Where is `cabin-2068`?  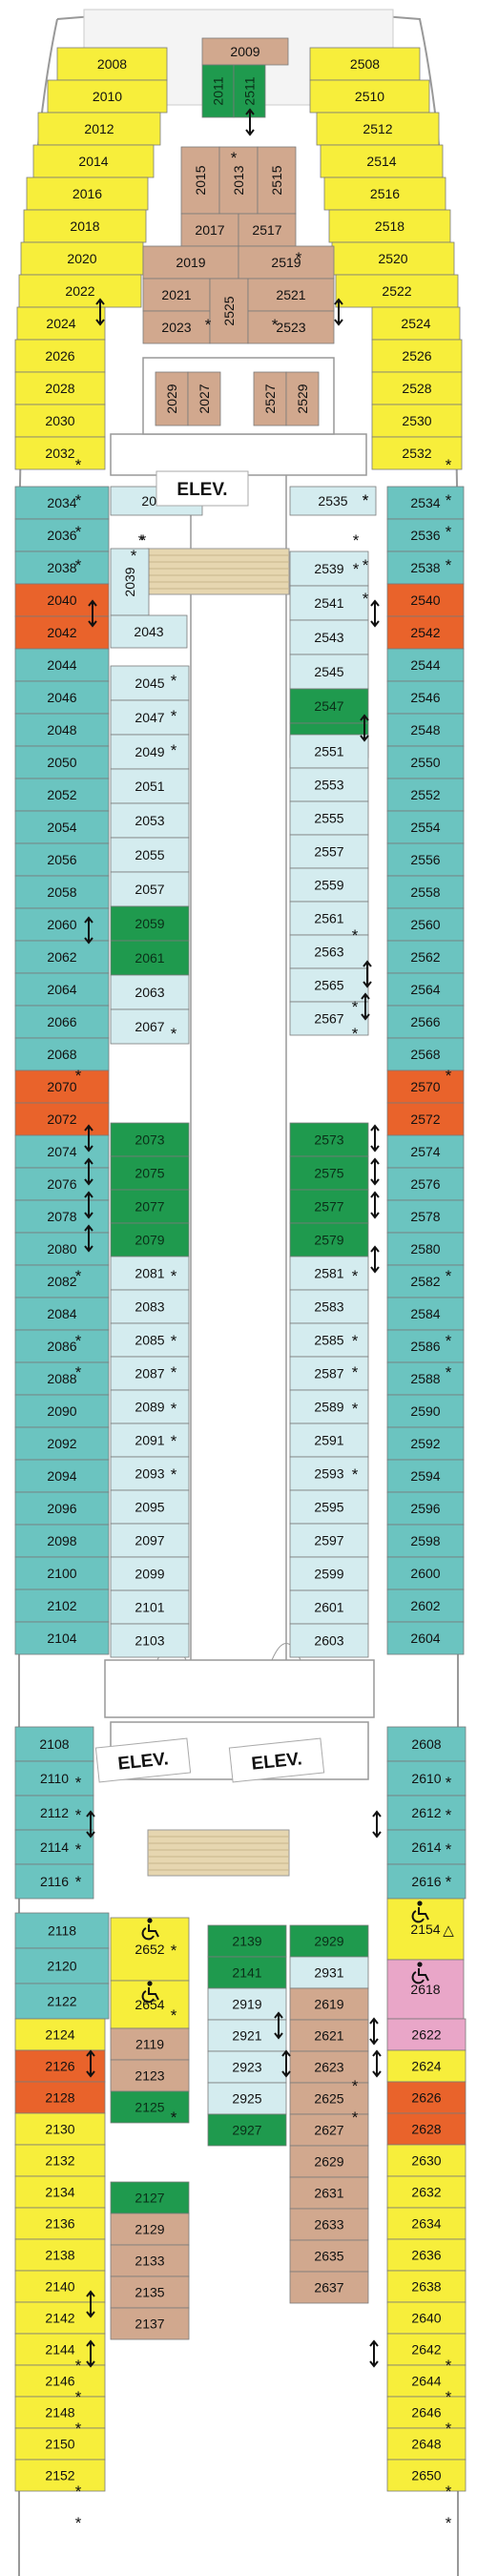
cabin-2068 is located at coordinates (62, 1054).